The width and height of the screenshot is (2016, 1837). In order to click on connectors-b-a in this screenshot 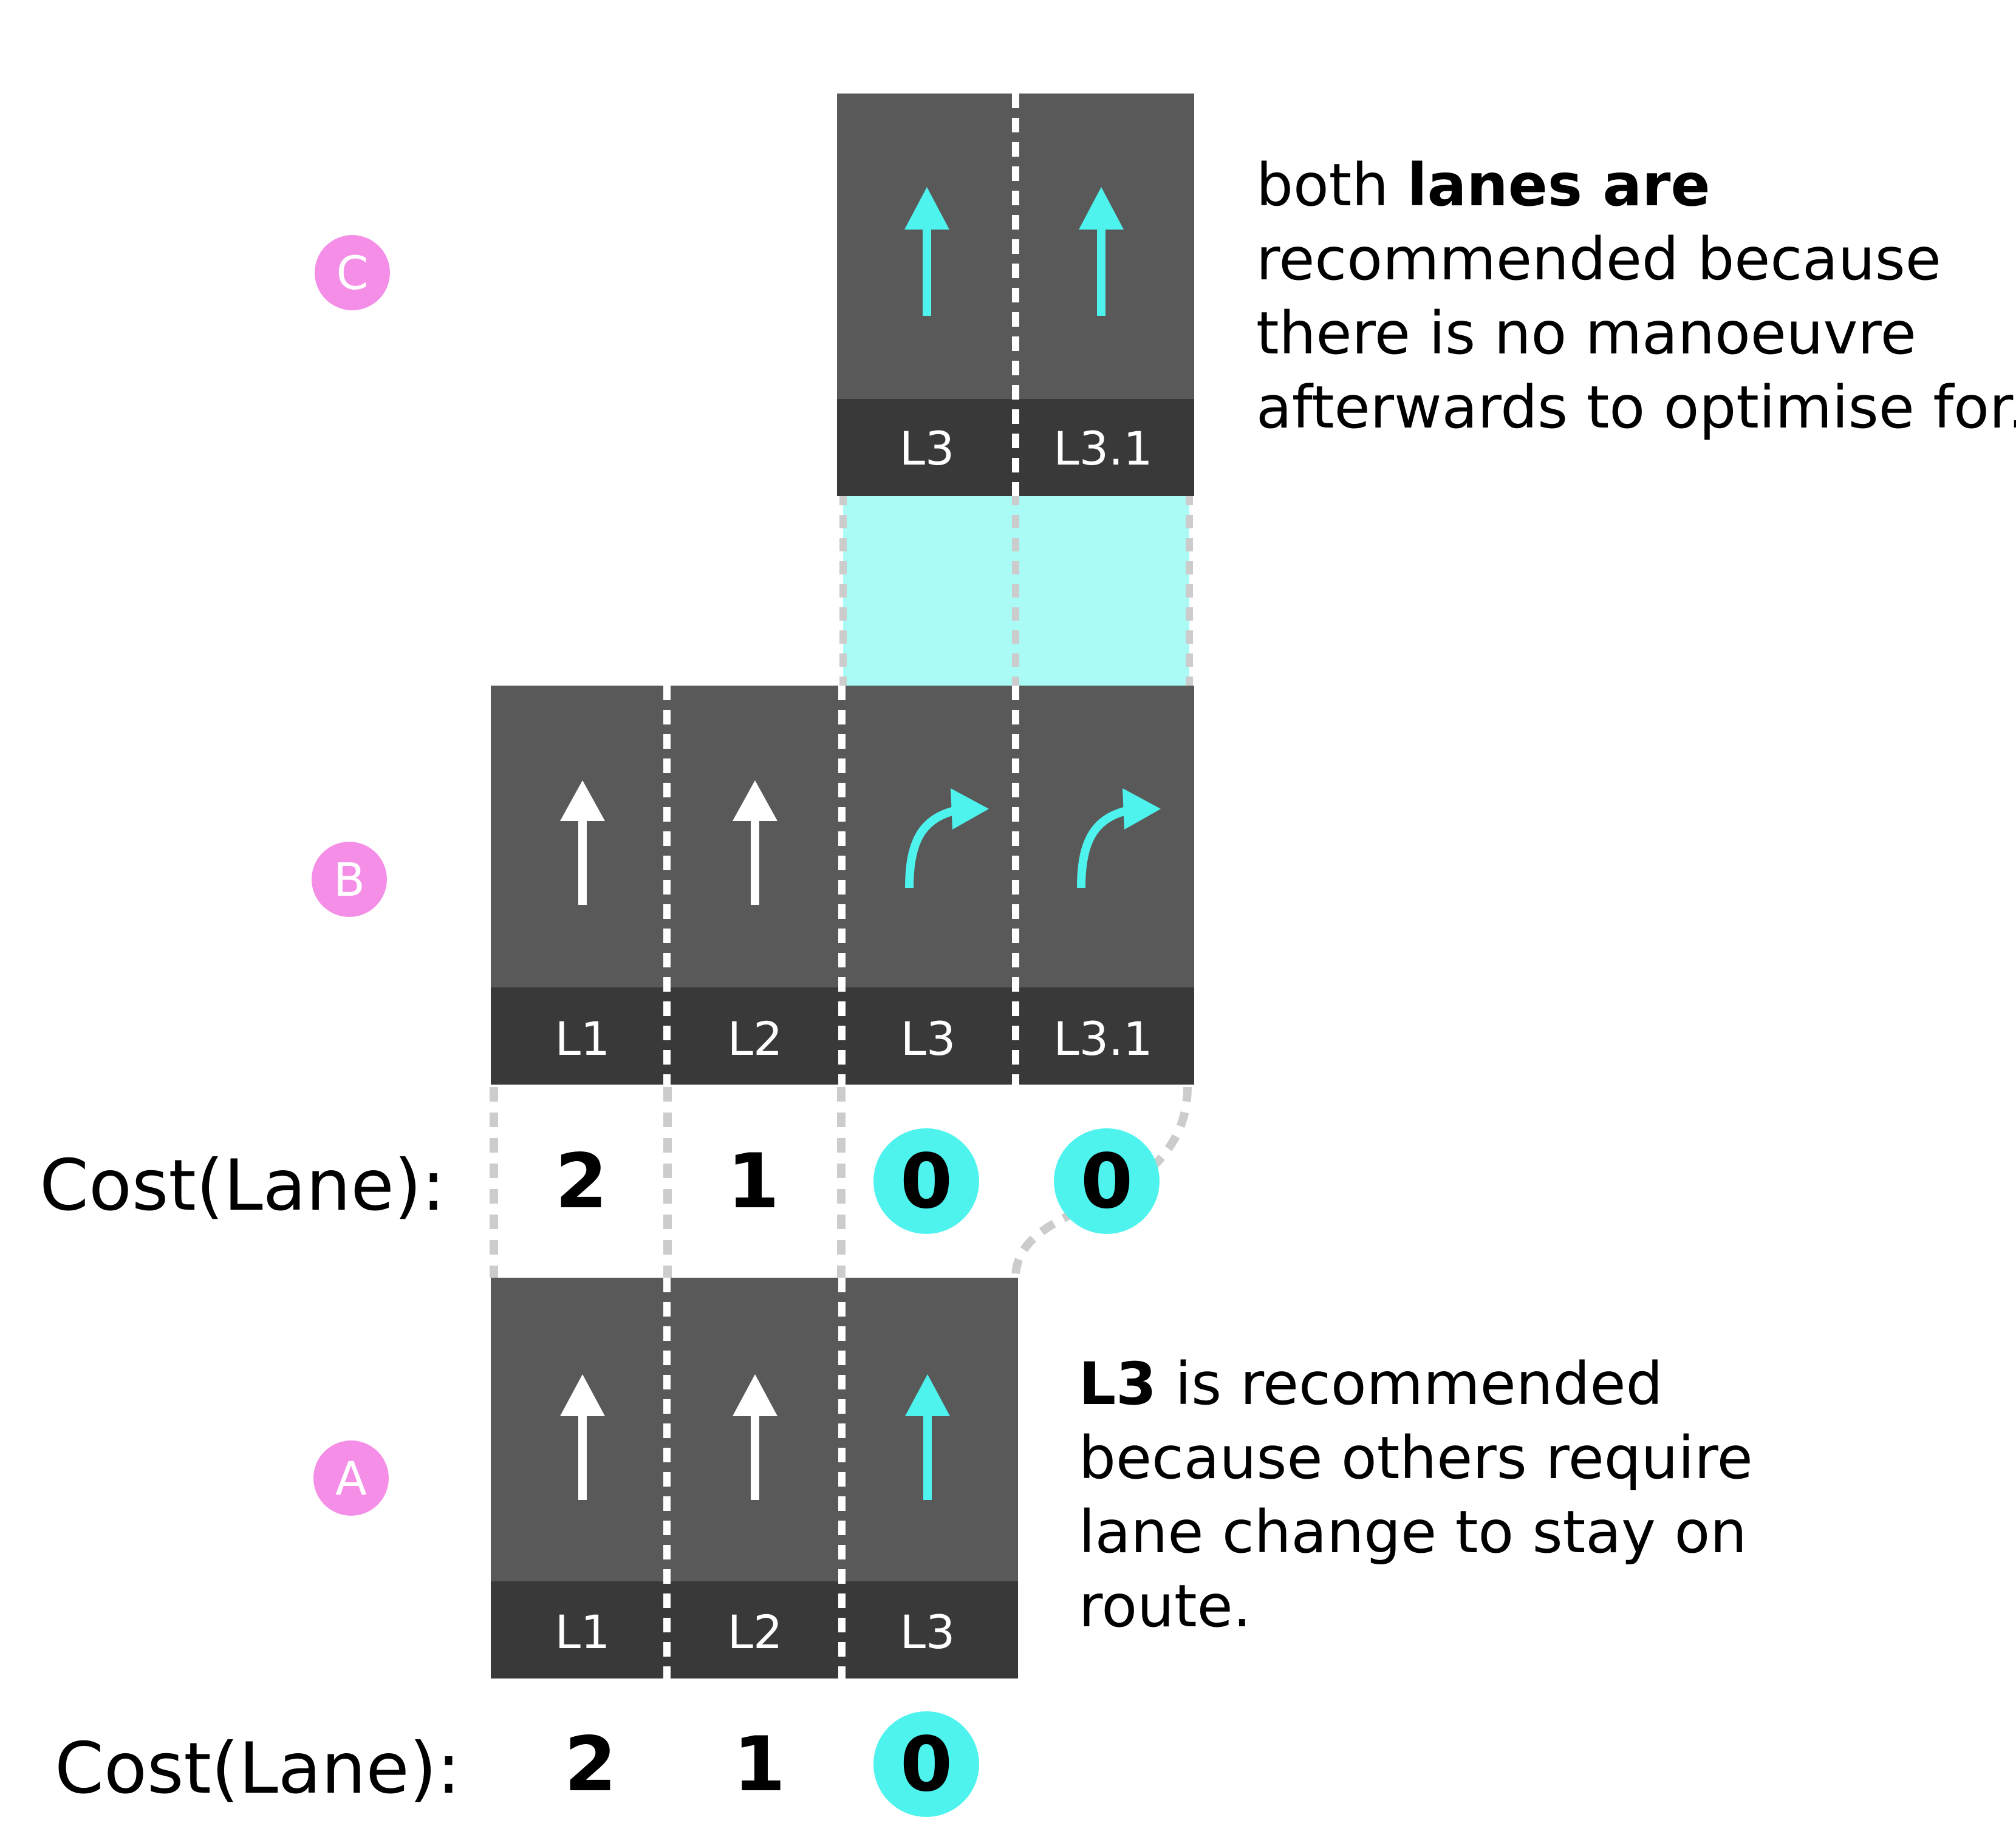, I will do `click(841, 1182)`.